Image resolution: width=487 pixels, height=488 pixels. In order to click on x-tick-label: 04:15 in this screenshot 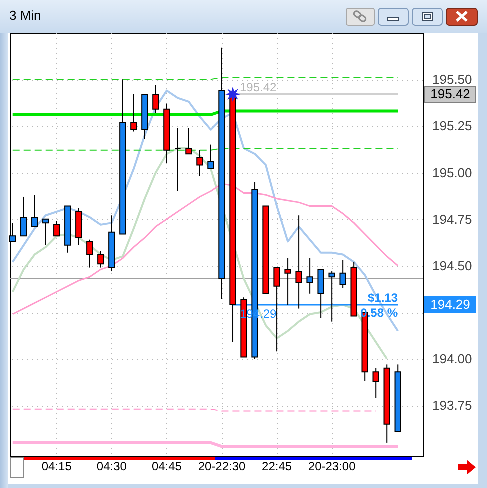, I will do `click(57, 467)`.